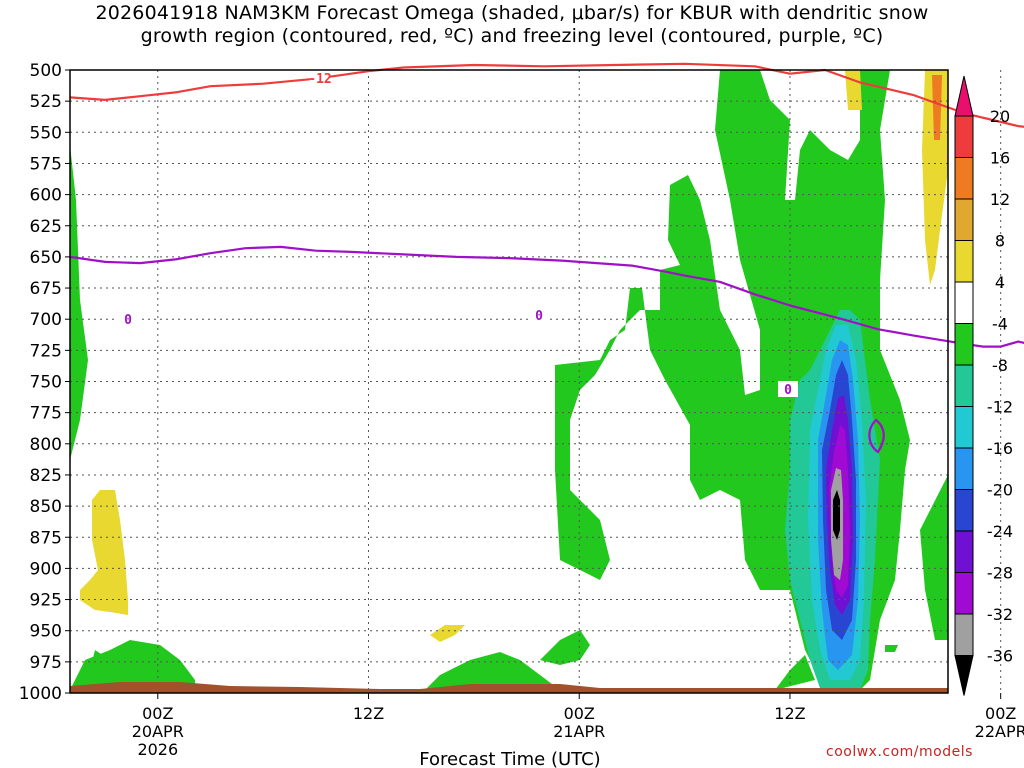 This screenshot has width=1024, height=768. What do you see at coordinates (983, 385) in the screenshot?
I see `colorbar: 20 16 12 8 4 -4 -8 -12 -16 -20 -24 -28 -32 -36` at bounding box center [983, 385].